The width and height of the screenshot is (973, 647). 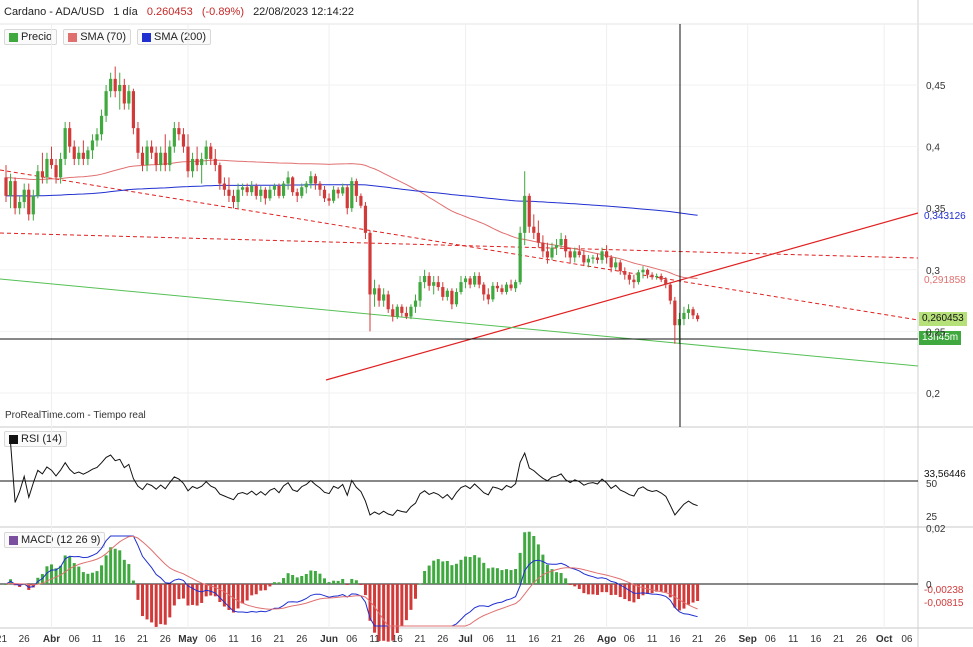 What do you see at coordinates (31, 37) in the screenshot?
I see `legend-price: Precio` at bounding box center [31, 37].